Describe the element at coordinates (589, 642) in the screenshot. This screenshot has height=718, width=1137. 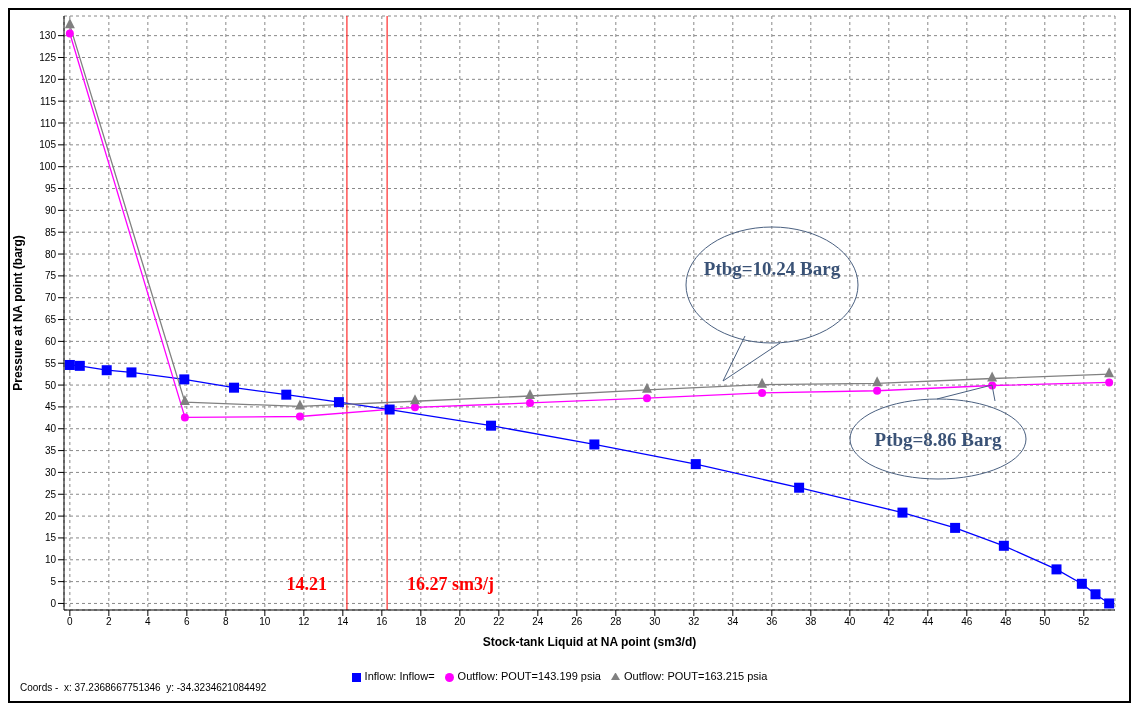
I see `x-axis-title: Stock-tank Liquid at NA point (sm3/d)` at that location.